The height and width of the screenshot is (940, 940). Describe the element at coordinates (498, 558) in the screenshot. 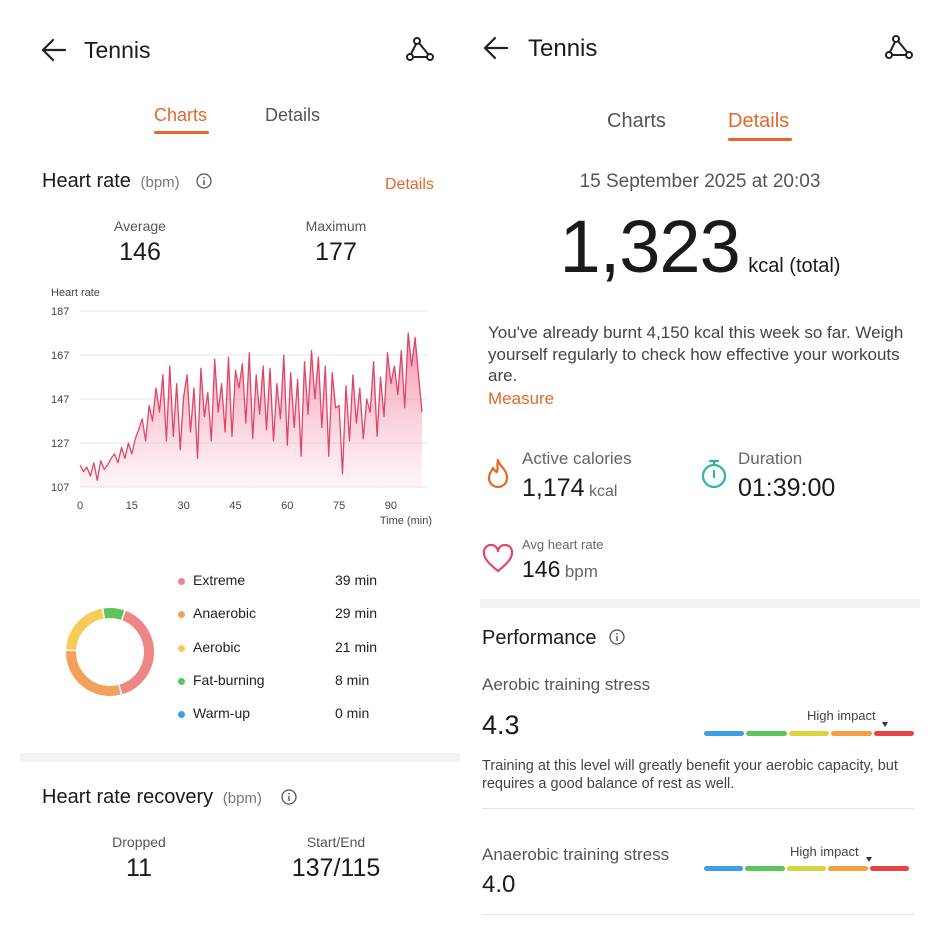

I see `heart-icon` at that location.